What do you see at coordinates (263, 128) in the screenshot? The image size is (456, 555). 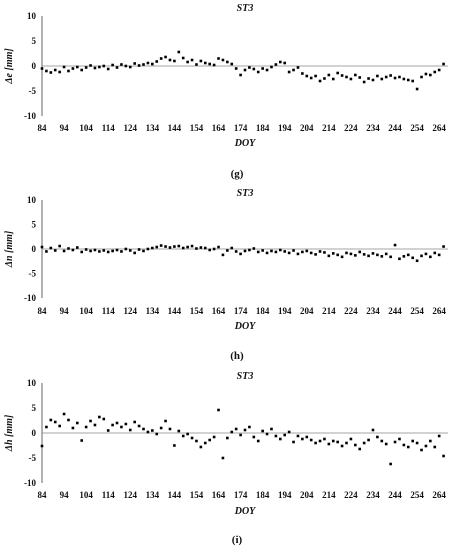 I see `x-tick-label: 184` at bounding box center [263, 128].